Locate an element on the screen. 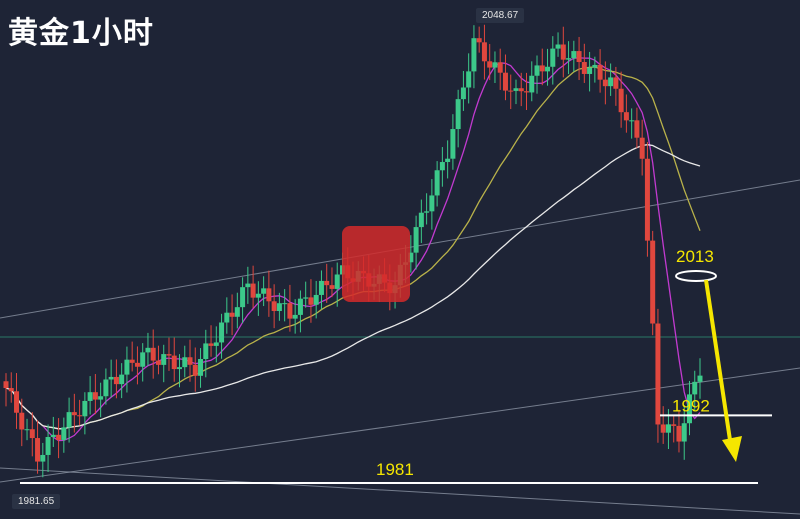 Image resolution: width=800 pixels, height=519 pixels. down-arrow-shaft is located at coordinates (718, 360).